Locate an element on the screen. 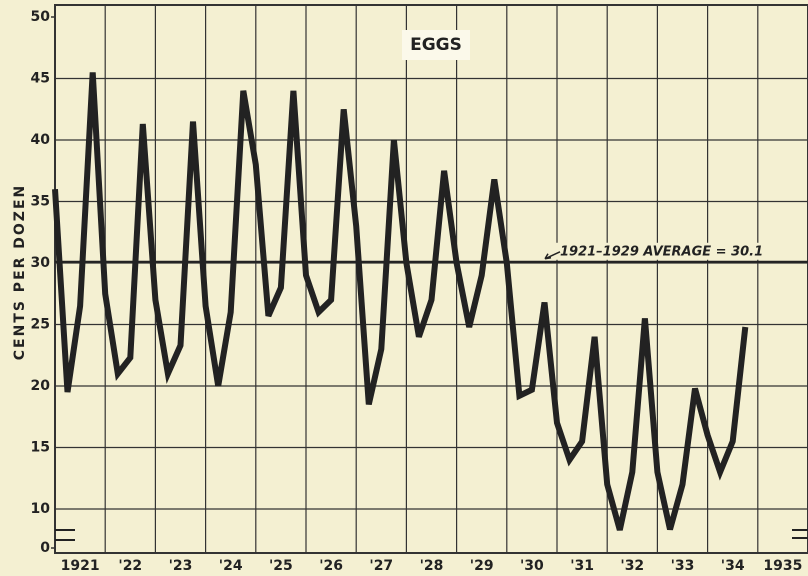  x-tick-label: '27 is located at coordinates (381, 566).